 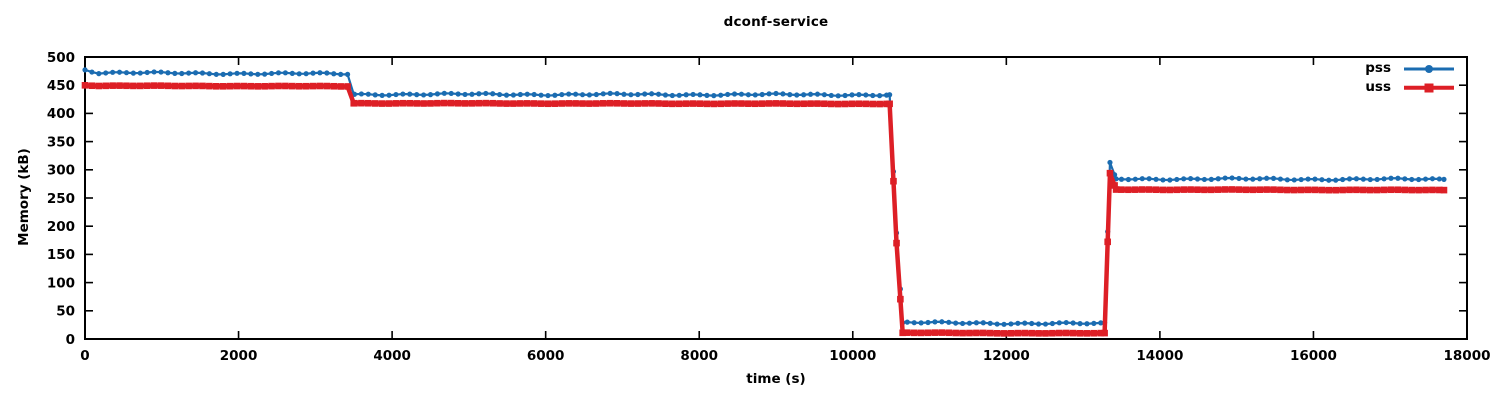 What do you see at coordinates (1006, 356) in the screenshot?
I see `x-tick-label: 12000` at bounding box center [1006, 356].